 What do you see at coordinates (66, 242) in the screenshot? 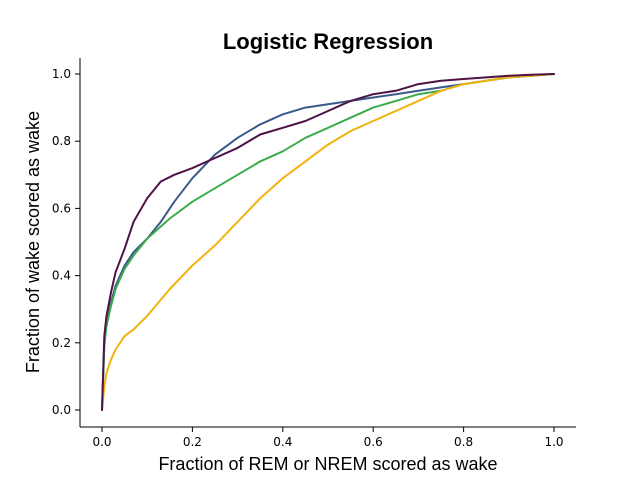
I see `y-ticks: 0.0 0.2 0.4 0.6 0.8 1.0` at bounding box center [66, 242].